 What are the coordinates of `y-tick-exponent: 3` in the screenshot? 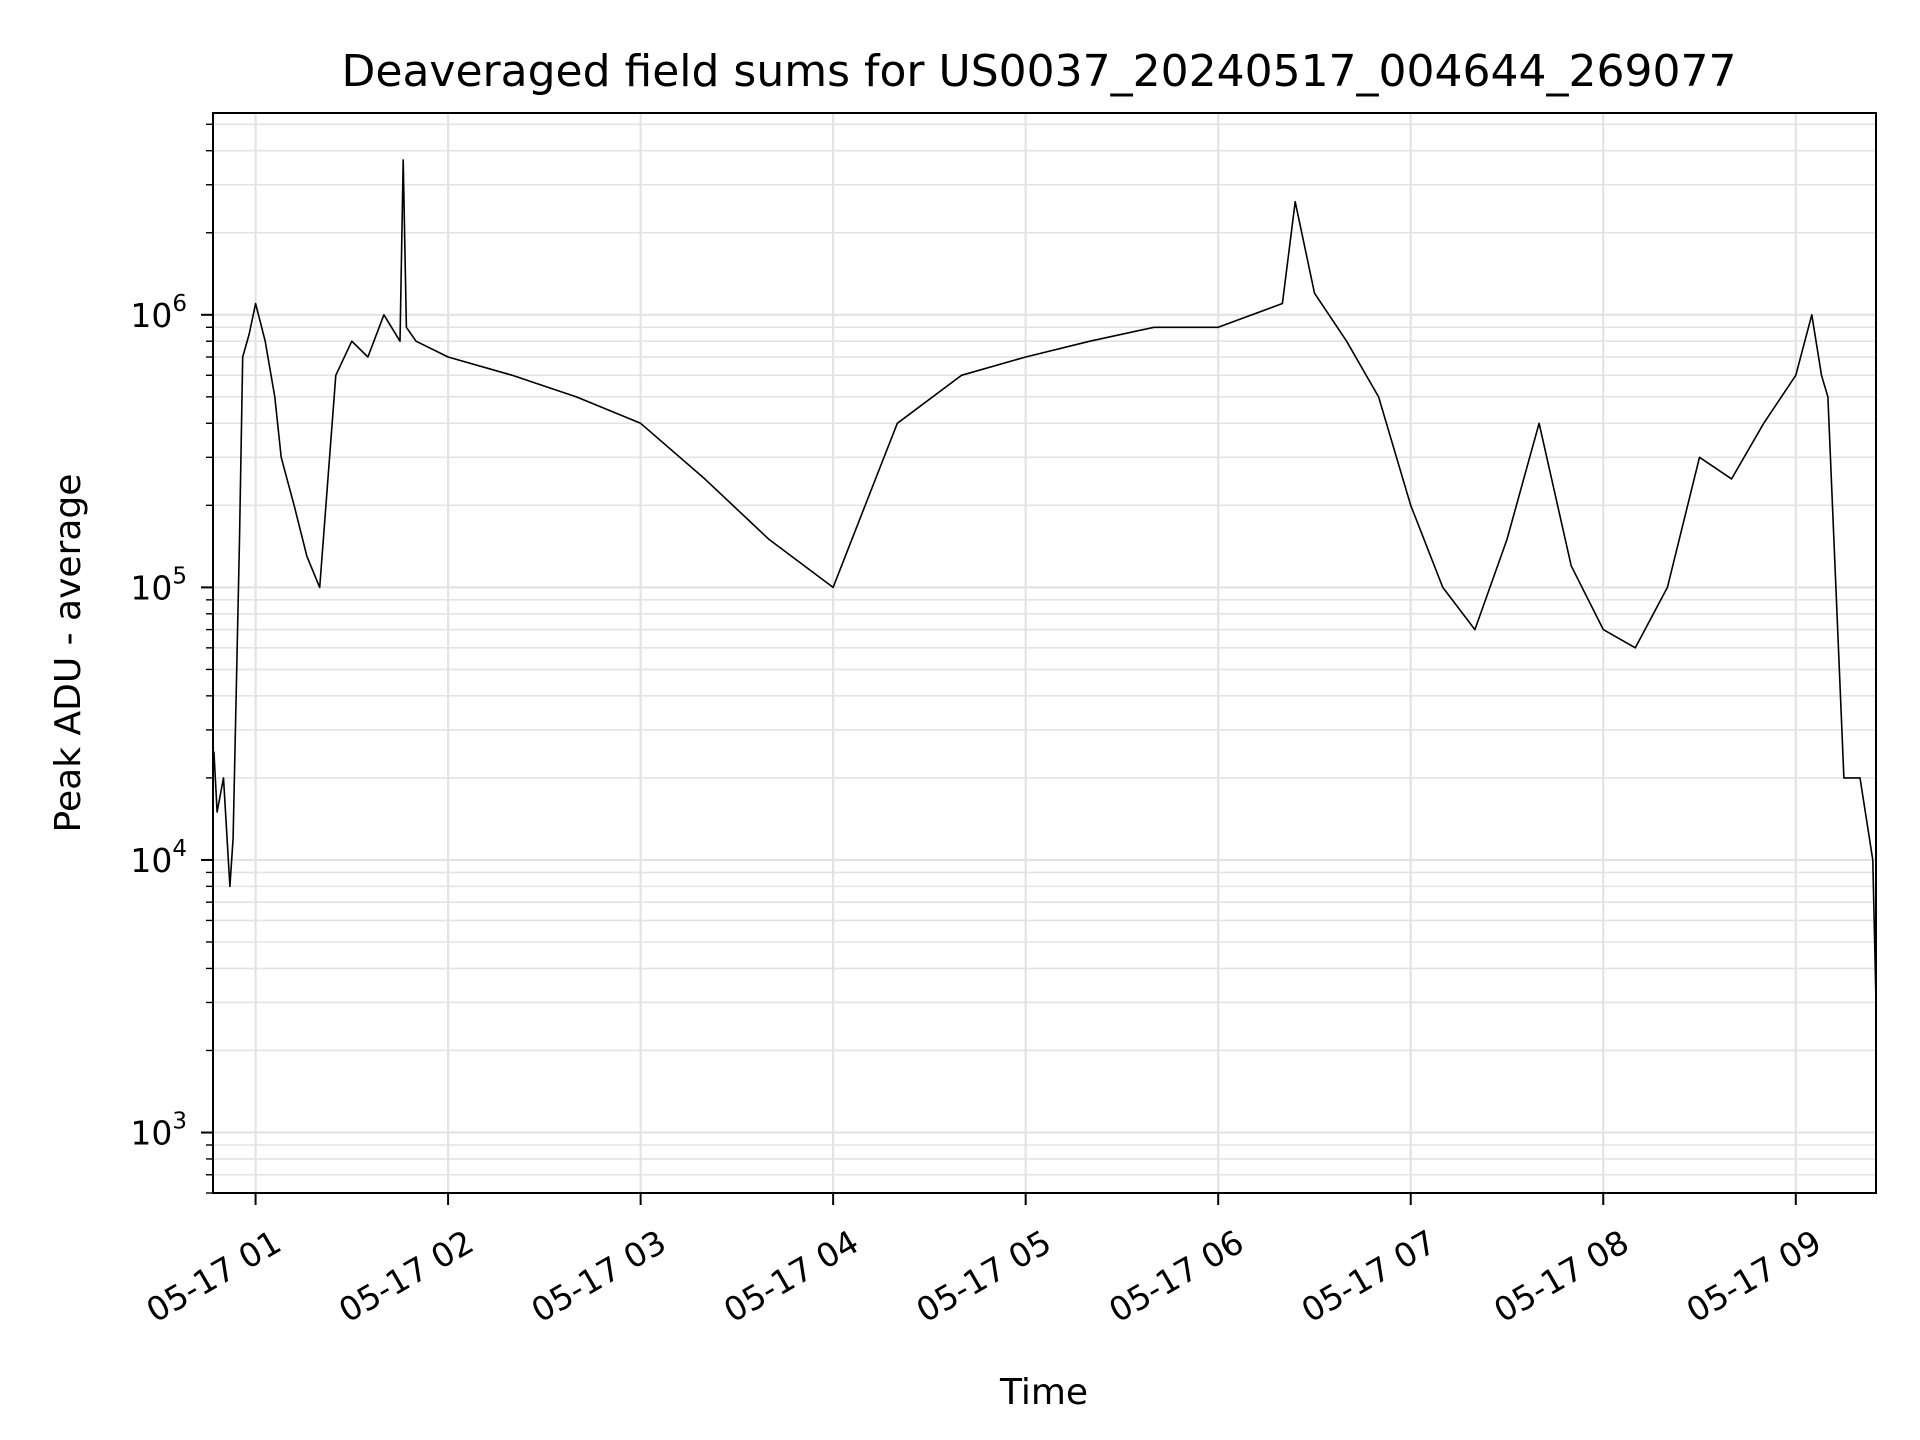 It's located at (179, 1122).